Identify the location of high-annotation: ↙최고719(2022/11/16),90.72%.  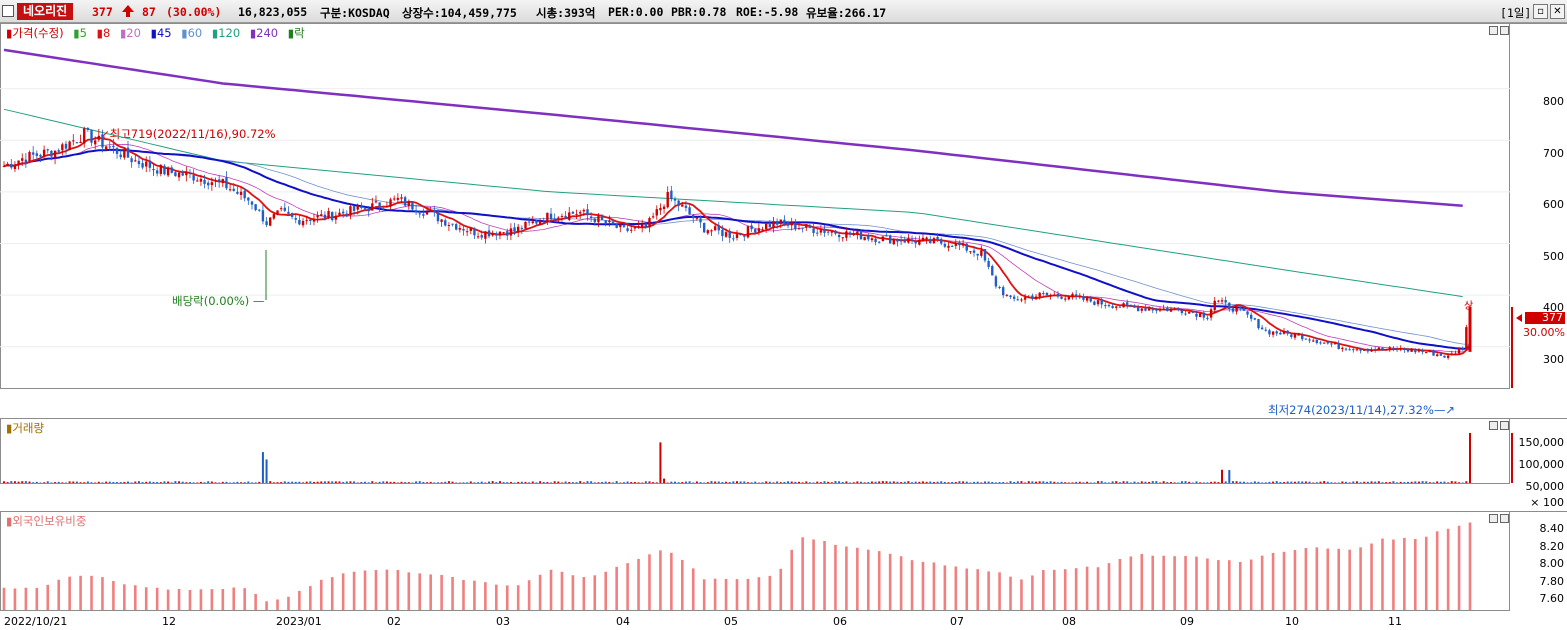
(188, 134).